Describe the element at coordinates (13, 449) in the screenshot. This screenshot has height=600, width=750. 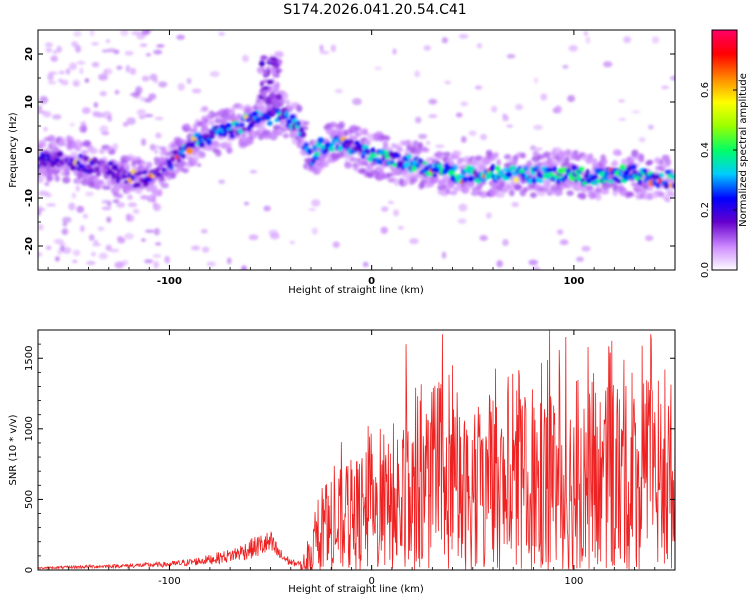
I see `bottom-y-axis-label: SNR (10 * v/v)` at that location.